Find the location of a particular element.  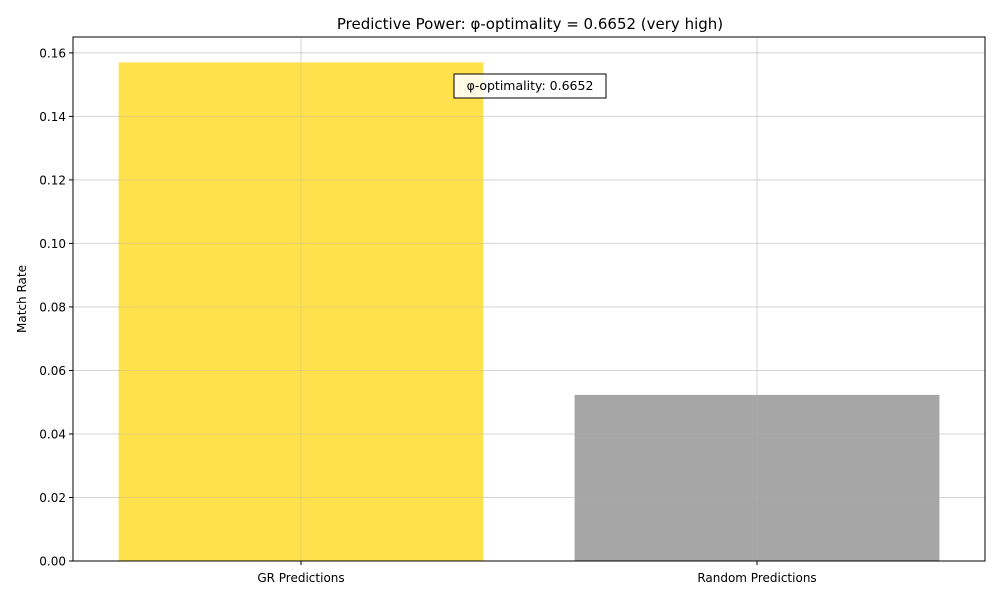

y-tick-label: 0.14 is located at coordinates (52, 117).